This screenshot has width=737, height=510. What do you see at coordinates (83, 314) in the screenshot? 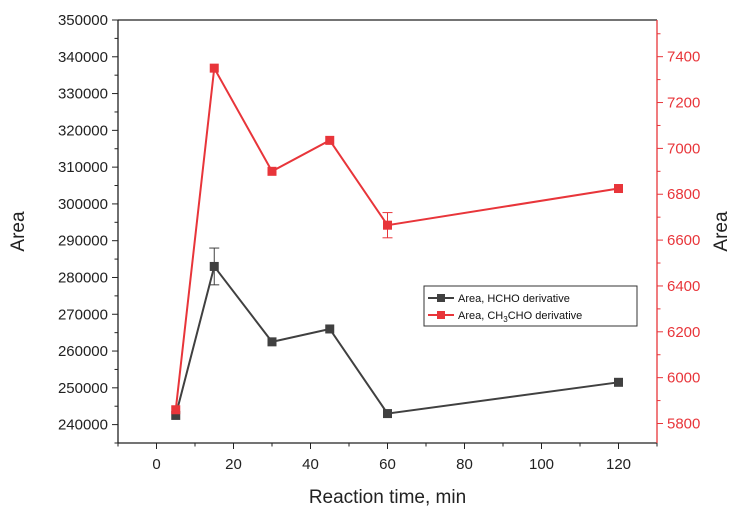
I see `left-y-tick-label: 270000` at bounding box center [83, 314].